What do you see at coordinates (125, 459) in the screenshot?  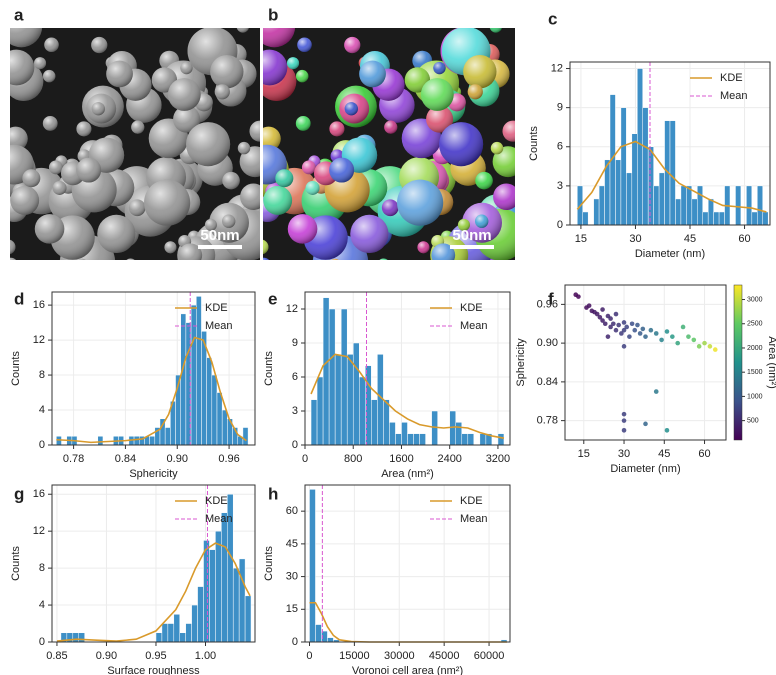 I see `x-tick-label: 0.84` at bounding box center [125, 459].